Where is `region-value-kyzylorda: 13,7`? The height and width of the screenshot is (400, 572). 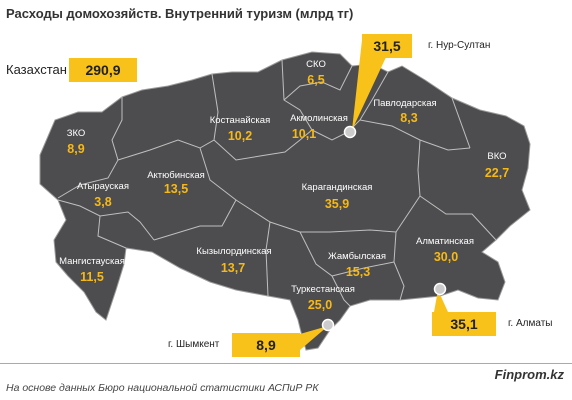
region-value-kyzylorda: 13,7 is located at coordinates (233, 268).